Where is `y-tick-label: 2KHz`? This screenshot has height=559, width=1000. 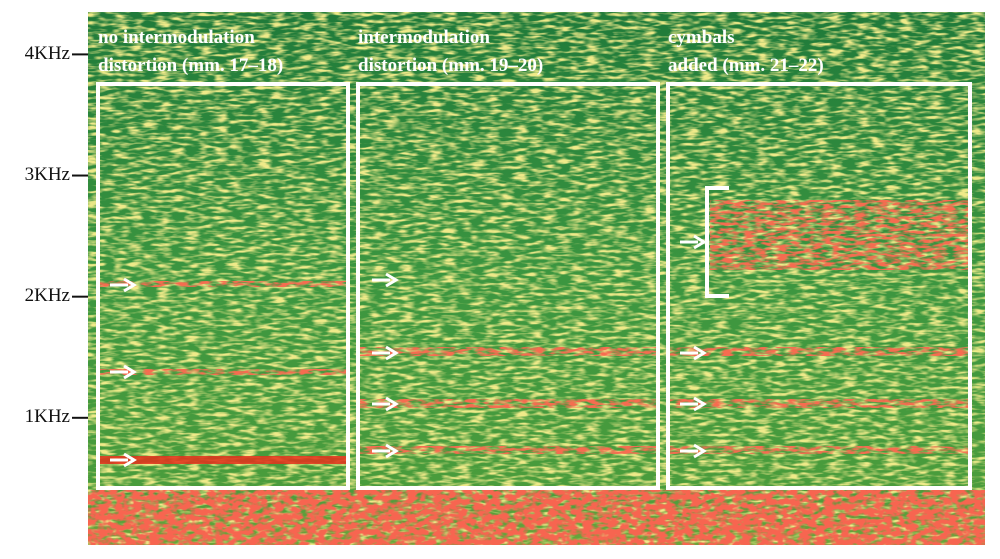 y-tick-label: 2KHz is located at coordinates (47, 295).